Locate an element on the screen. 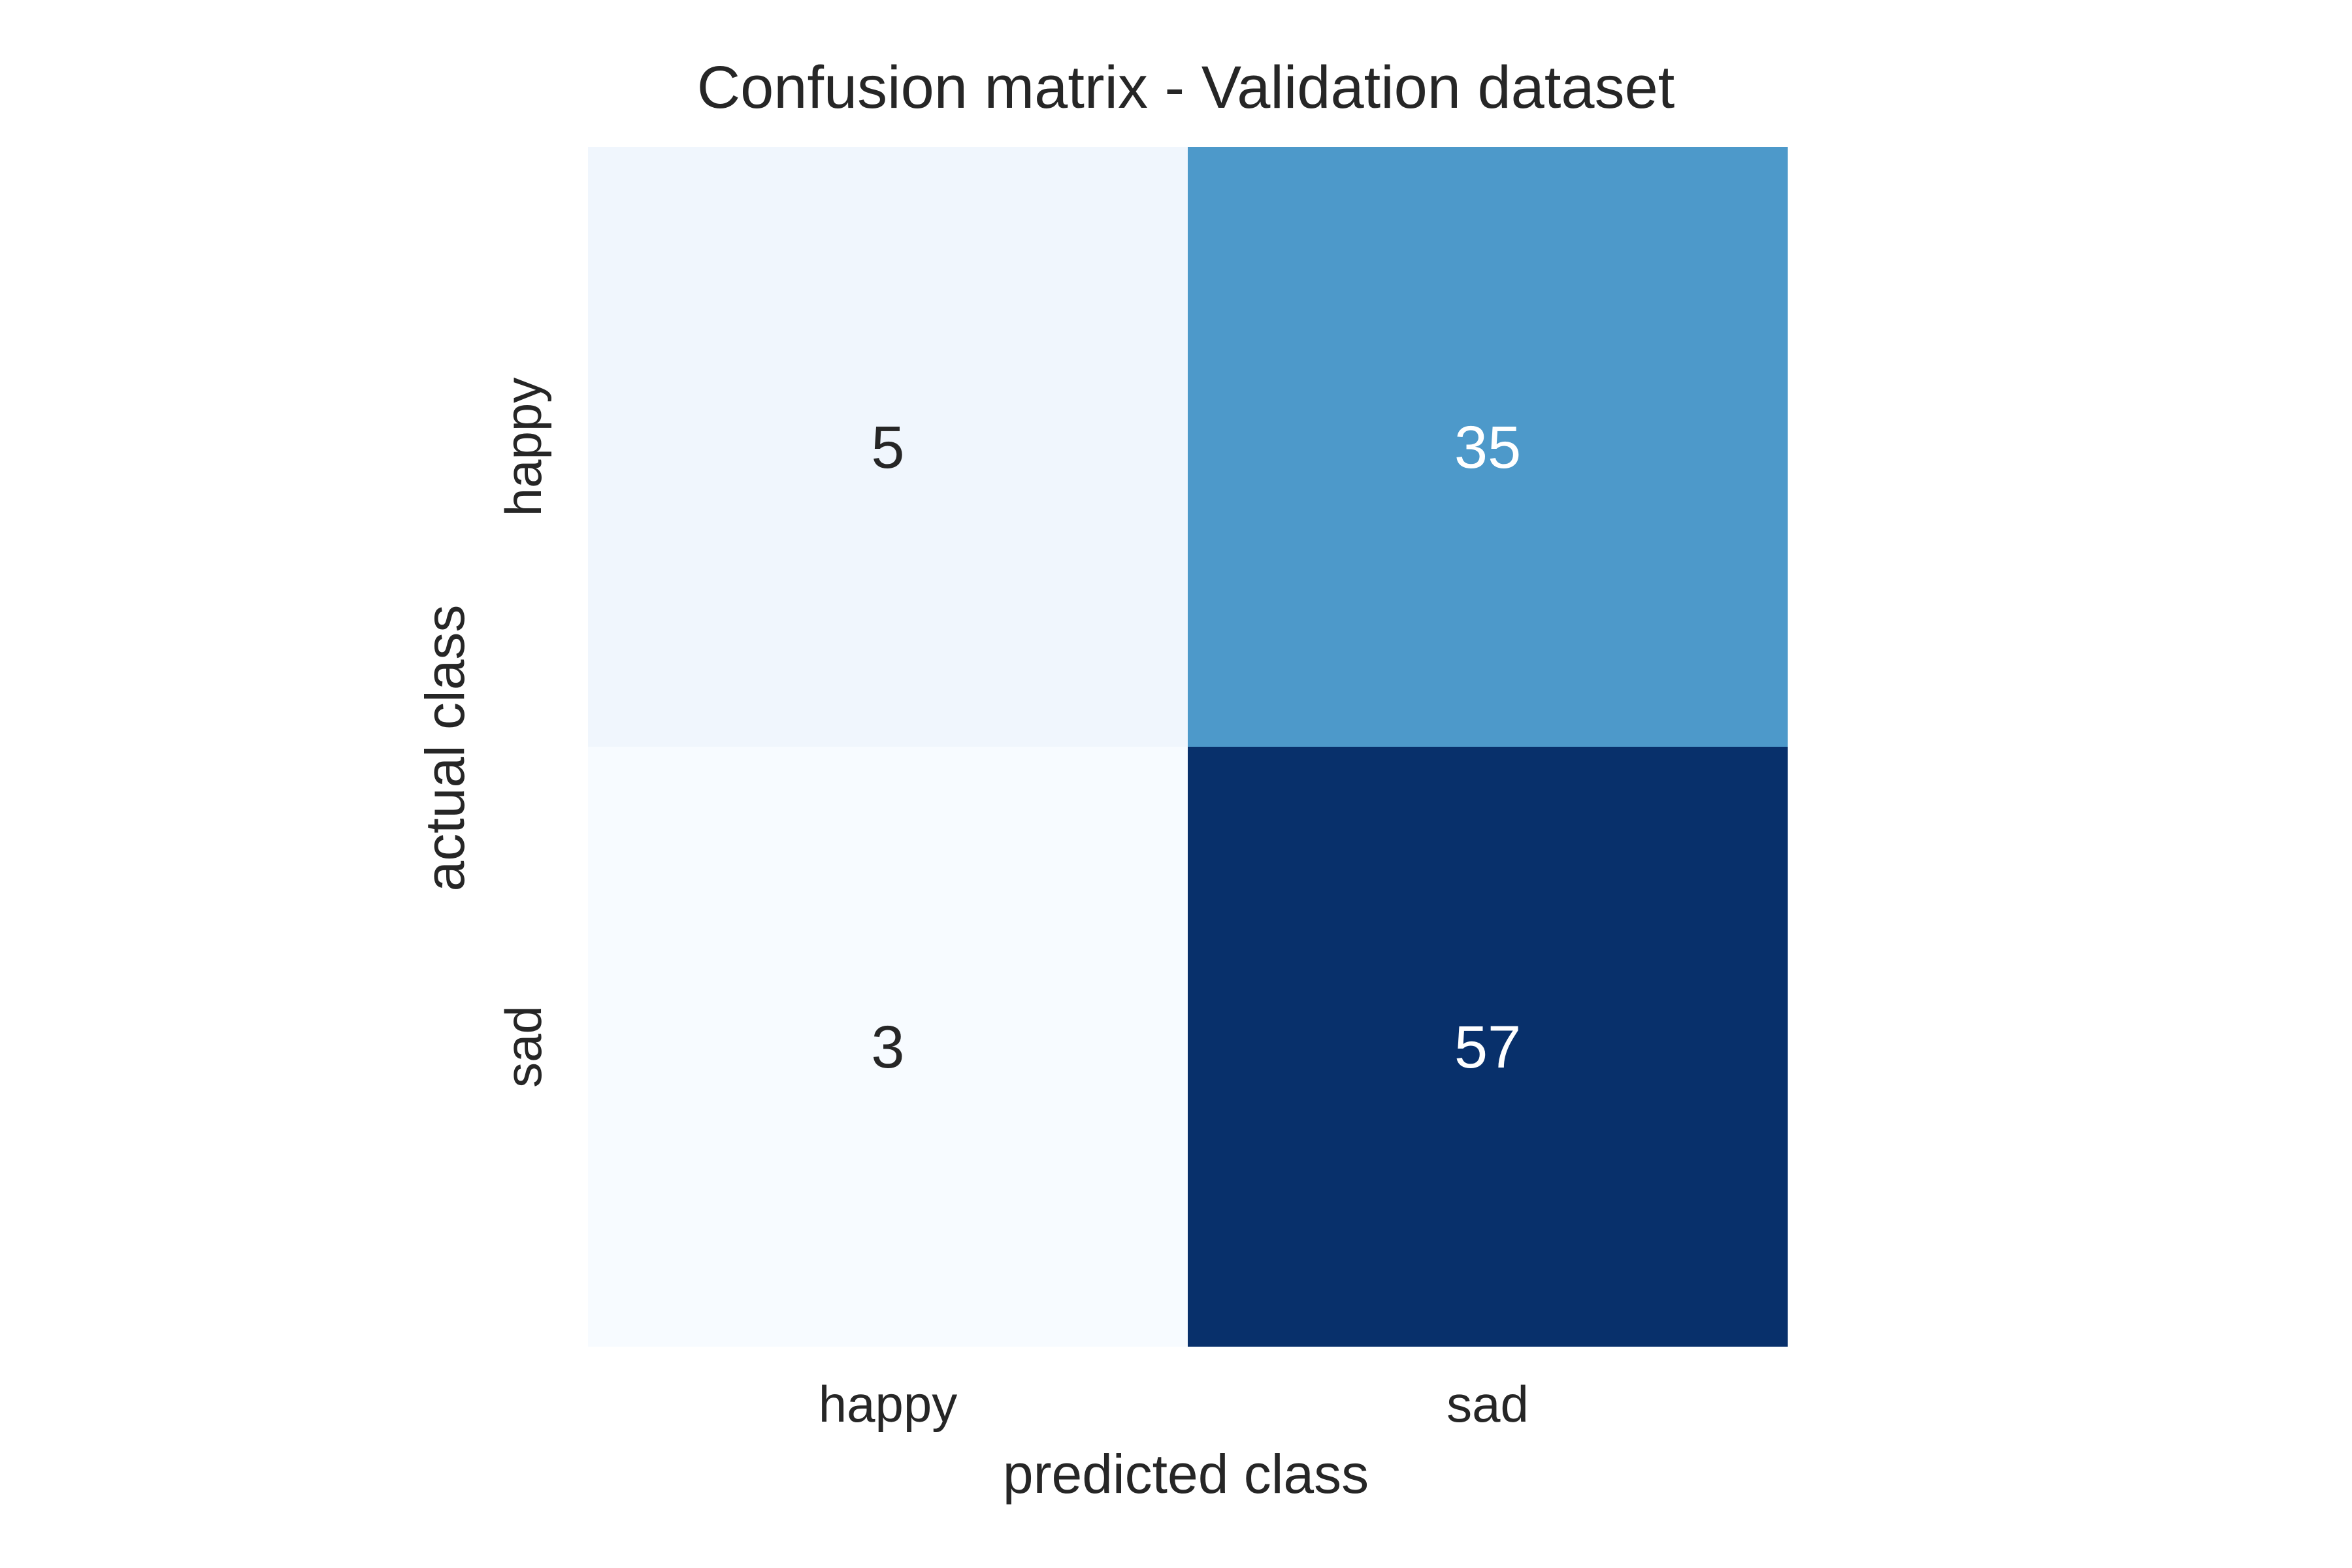 The width and height of the screenshot is (2352, 1568). heatmap-cell-labels: 5 35 3 57 is located at coordinates (1196, 747).